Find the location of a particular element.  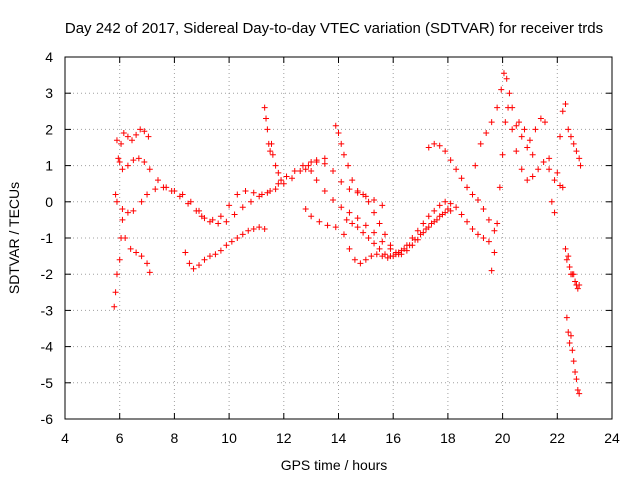

x-tick-label: 10 is located at coordinates (229, 438).